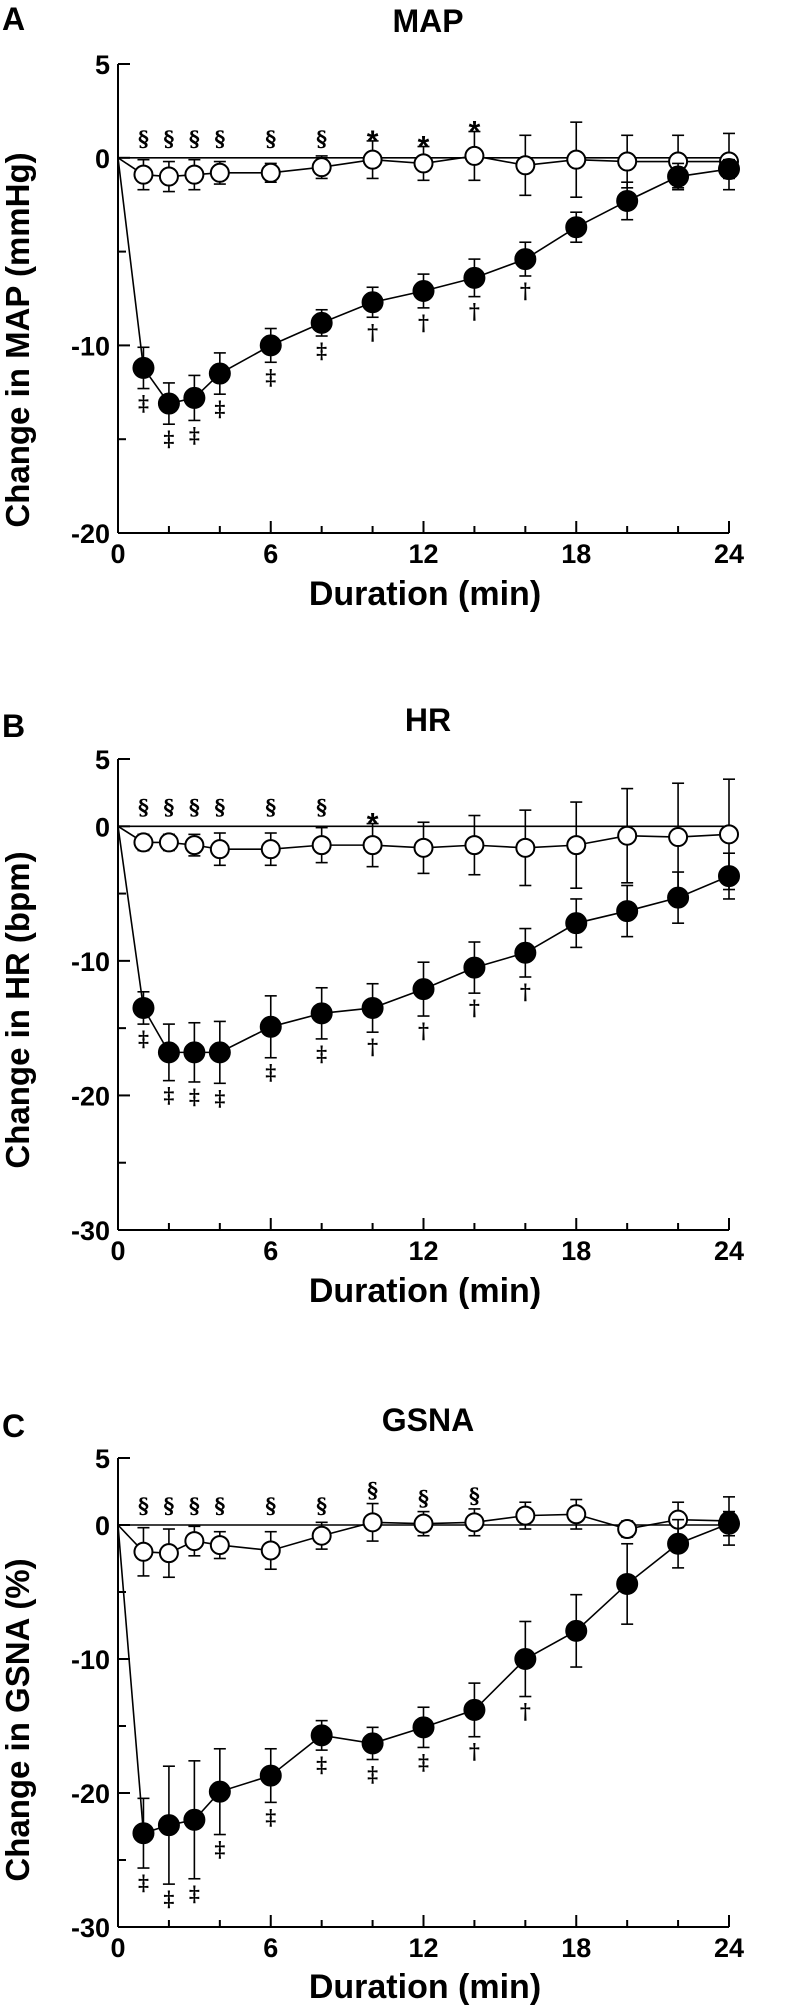  I want to click on y-tick-label: -10, so click(90, 962).